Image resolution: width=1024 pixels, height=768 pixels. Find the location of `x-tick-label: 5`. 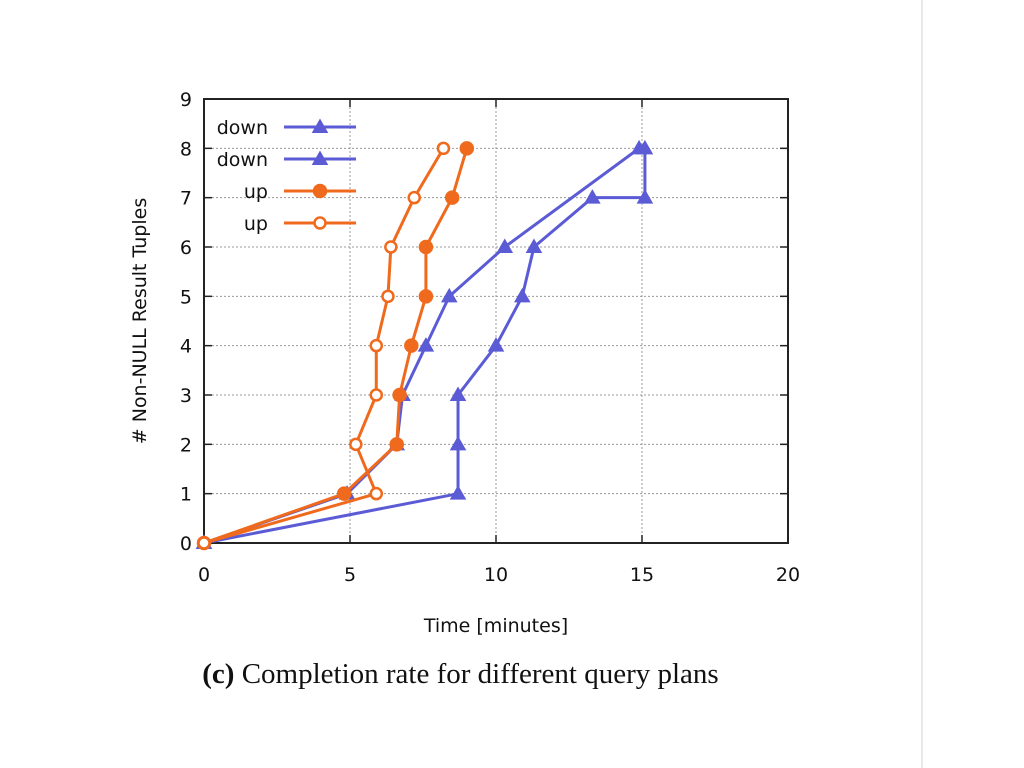

x-tick-label: 5 is located at coordinates (350, 575).